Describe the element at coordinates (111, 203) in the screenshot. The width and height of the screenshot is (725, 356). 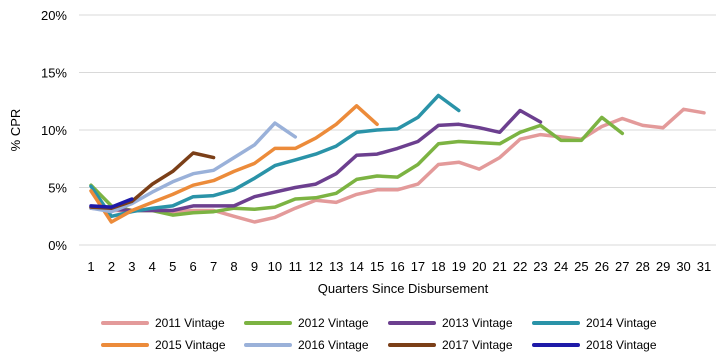
I see `series-line-2018-vintage` at that location.